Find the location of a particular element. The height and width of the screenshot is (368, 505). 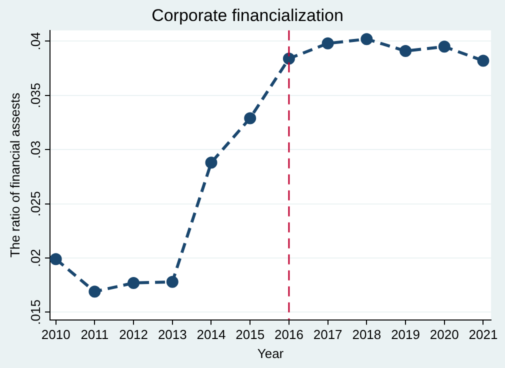

x-tick-label: 2010 is located at coordinates (55, 334).